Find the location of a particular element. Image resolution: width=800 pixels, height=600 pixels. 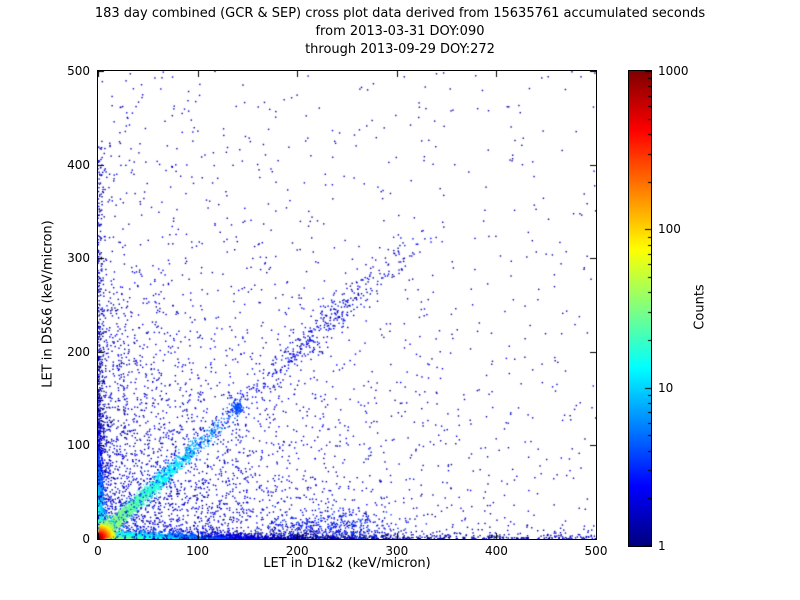

colorbar-tick-label: 1000 is located at coordinates (673, 71).